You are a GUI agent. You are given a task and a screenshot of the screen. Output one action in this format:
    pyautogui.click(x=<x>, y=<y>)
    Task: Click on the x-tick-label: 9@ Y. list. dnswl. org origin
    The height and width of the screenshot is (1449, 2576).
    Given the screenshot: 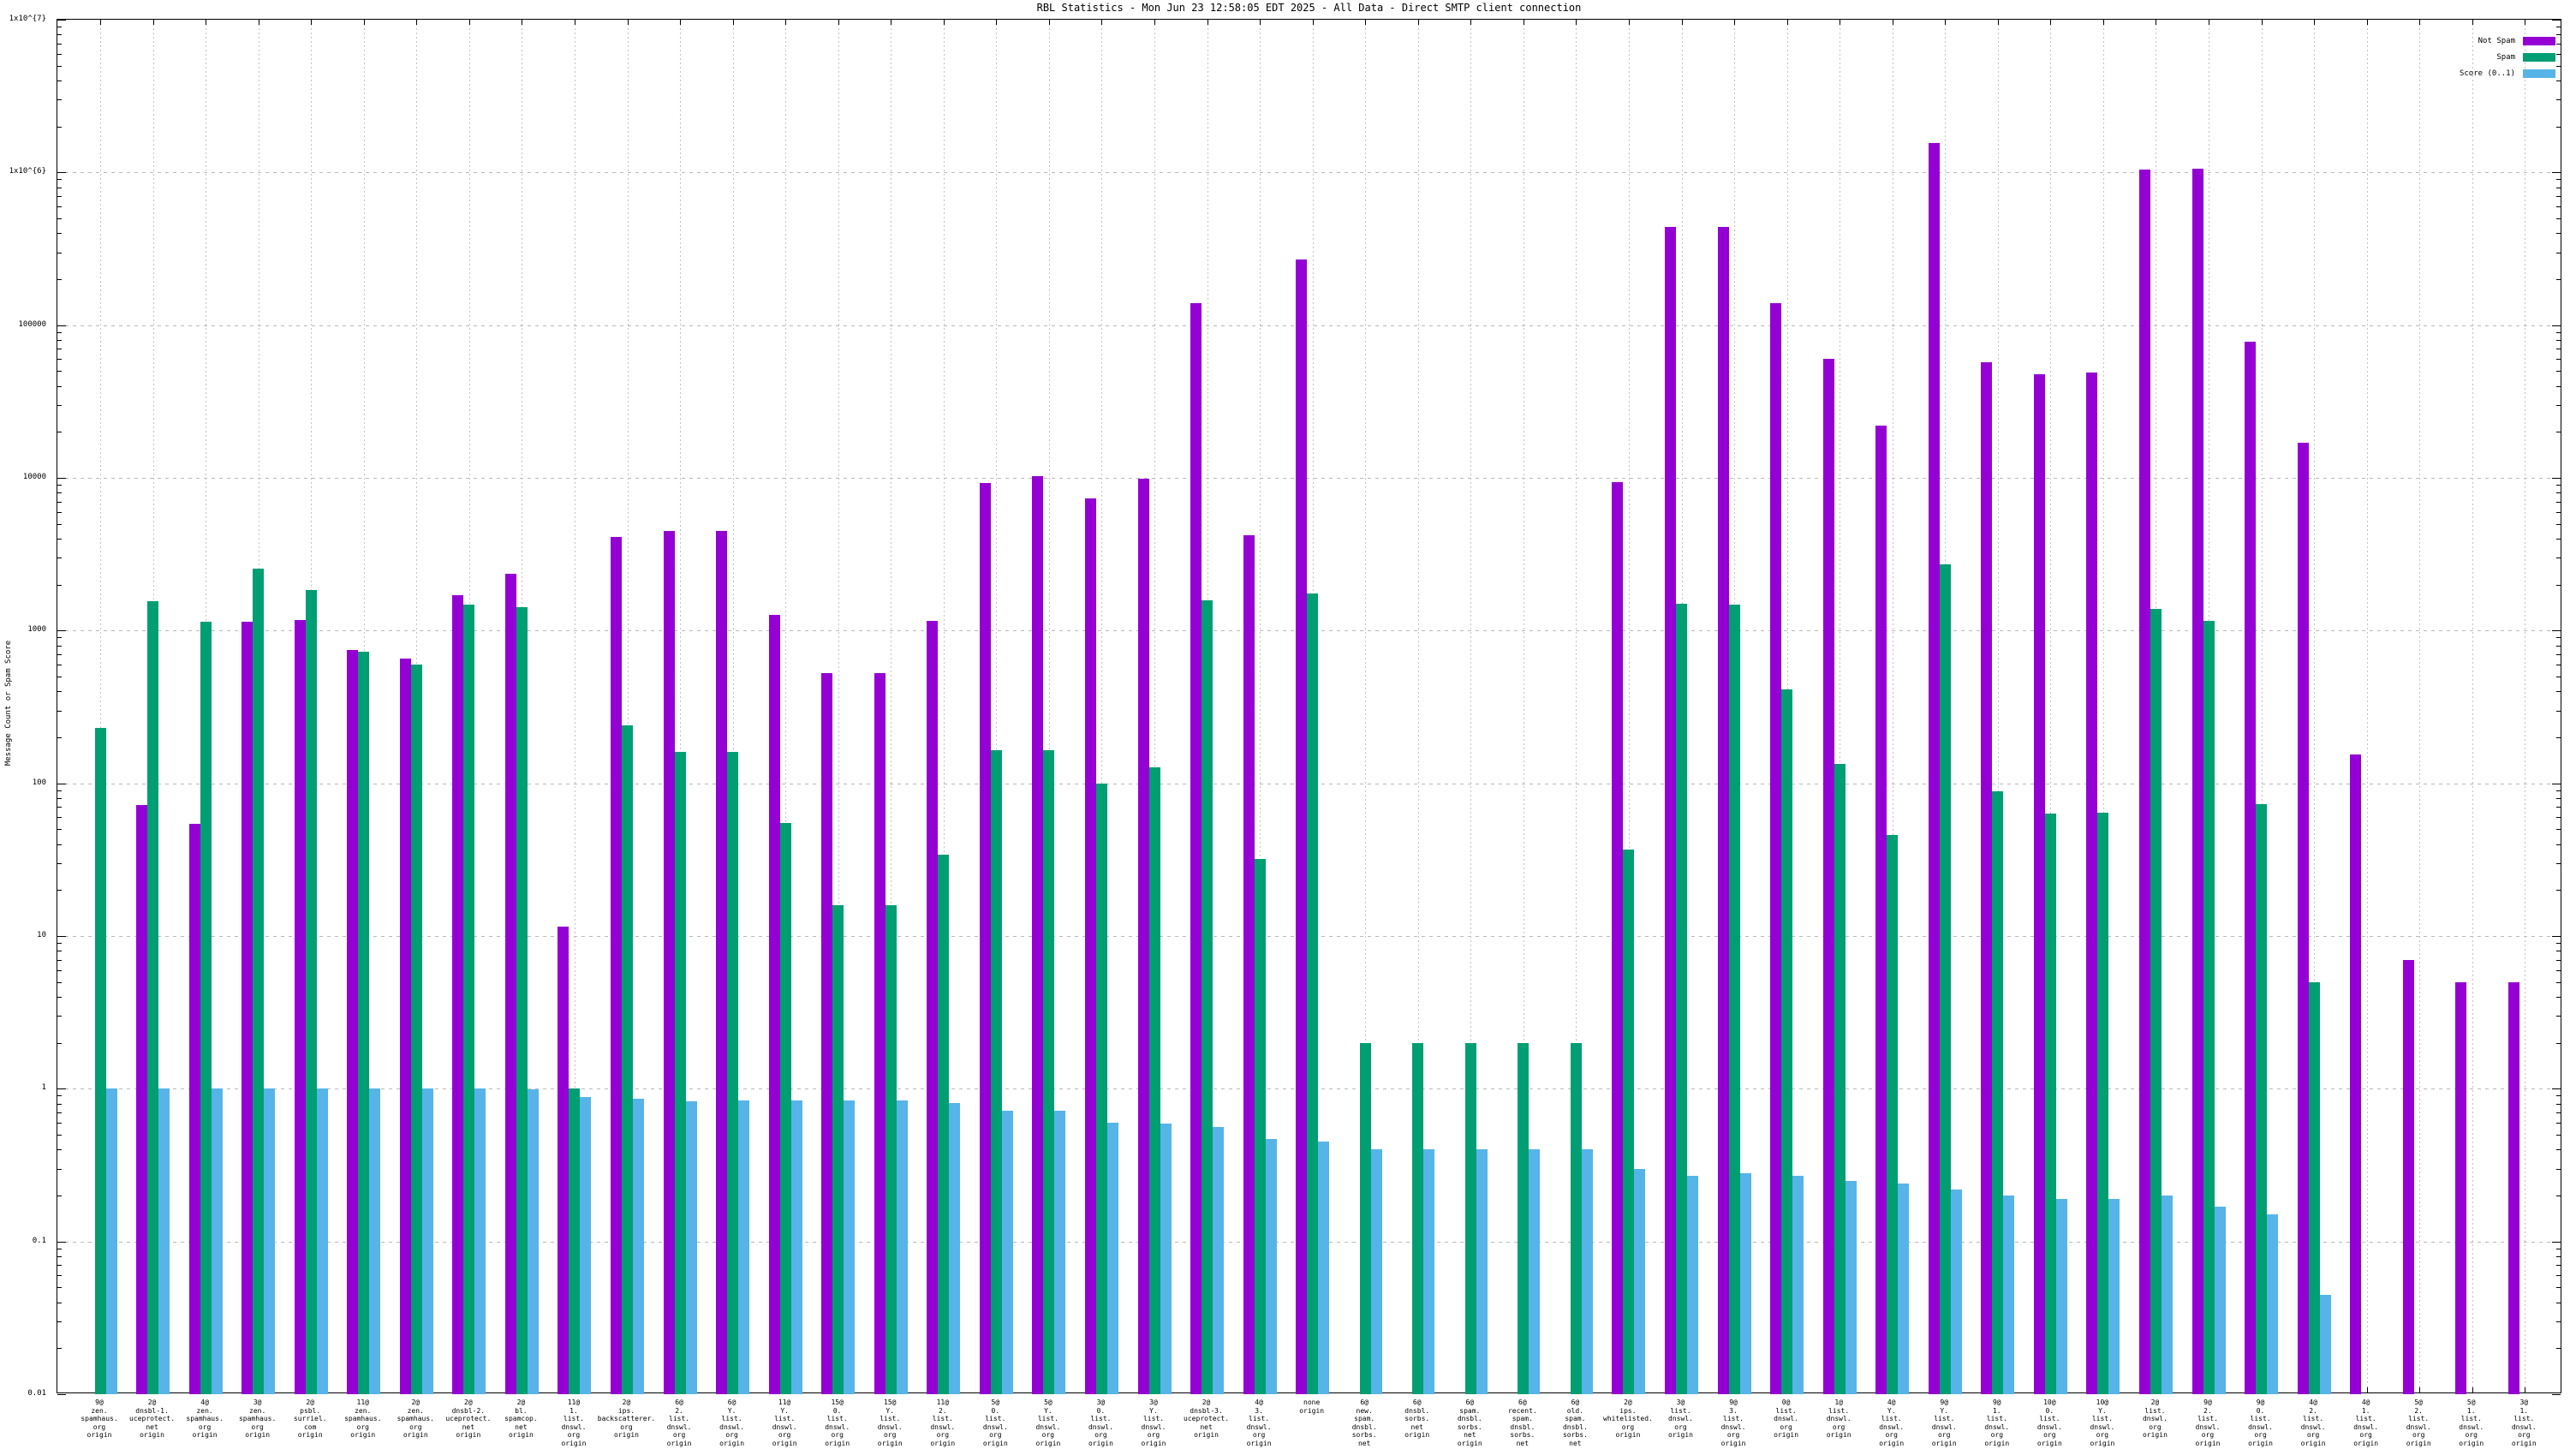 What is the action you would take?
    pyautogui.click(x=1944, y=1423)
    